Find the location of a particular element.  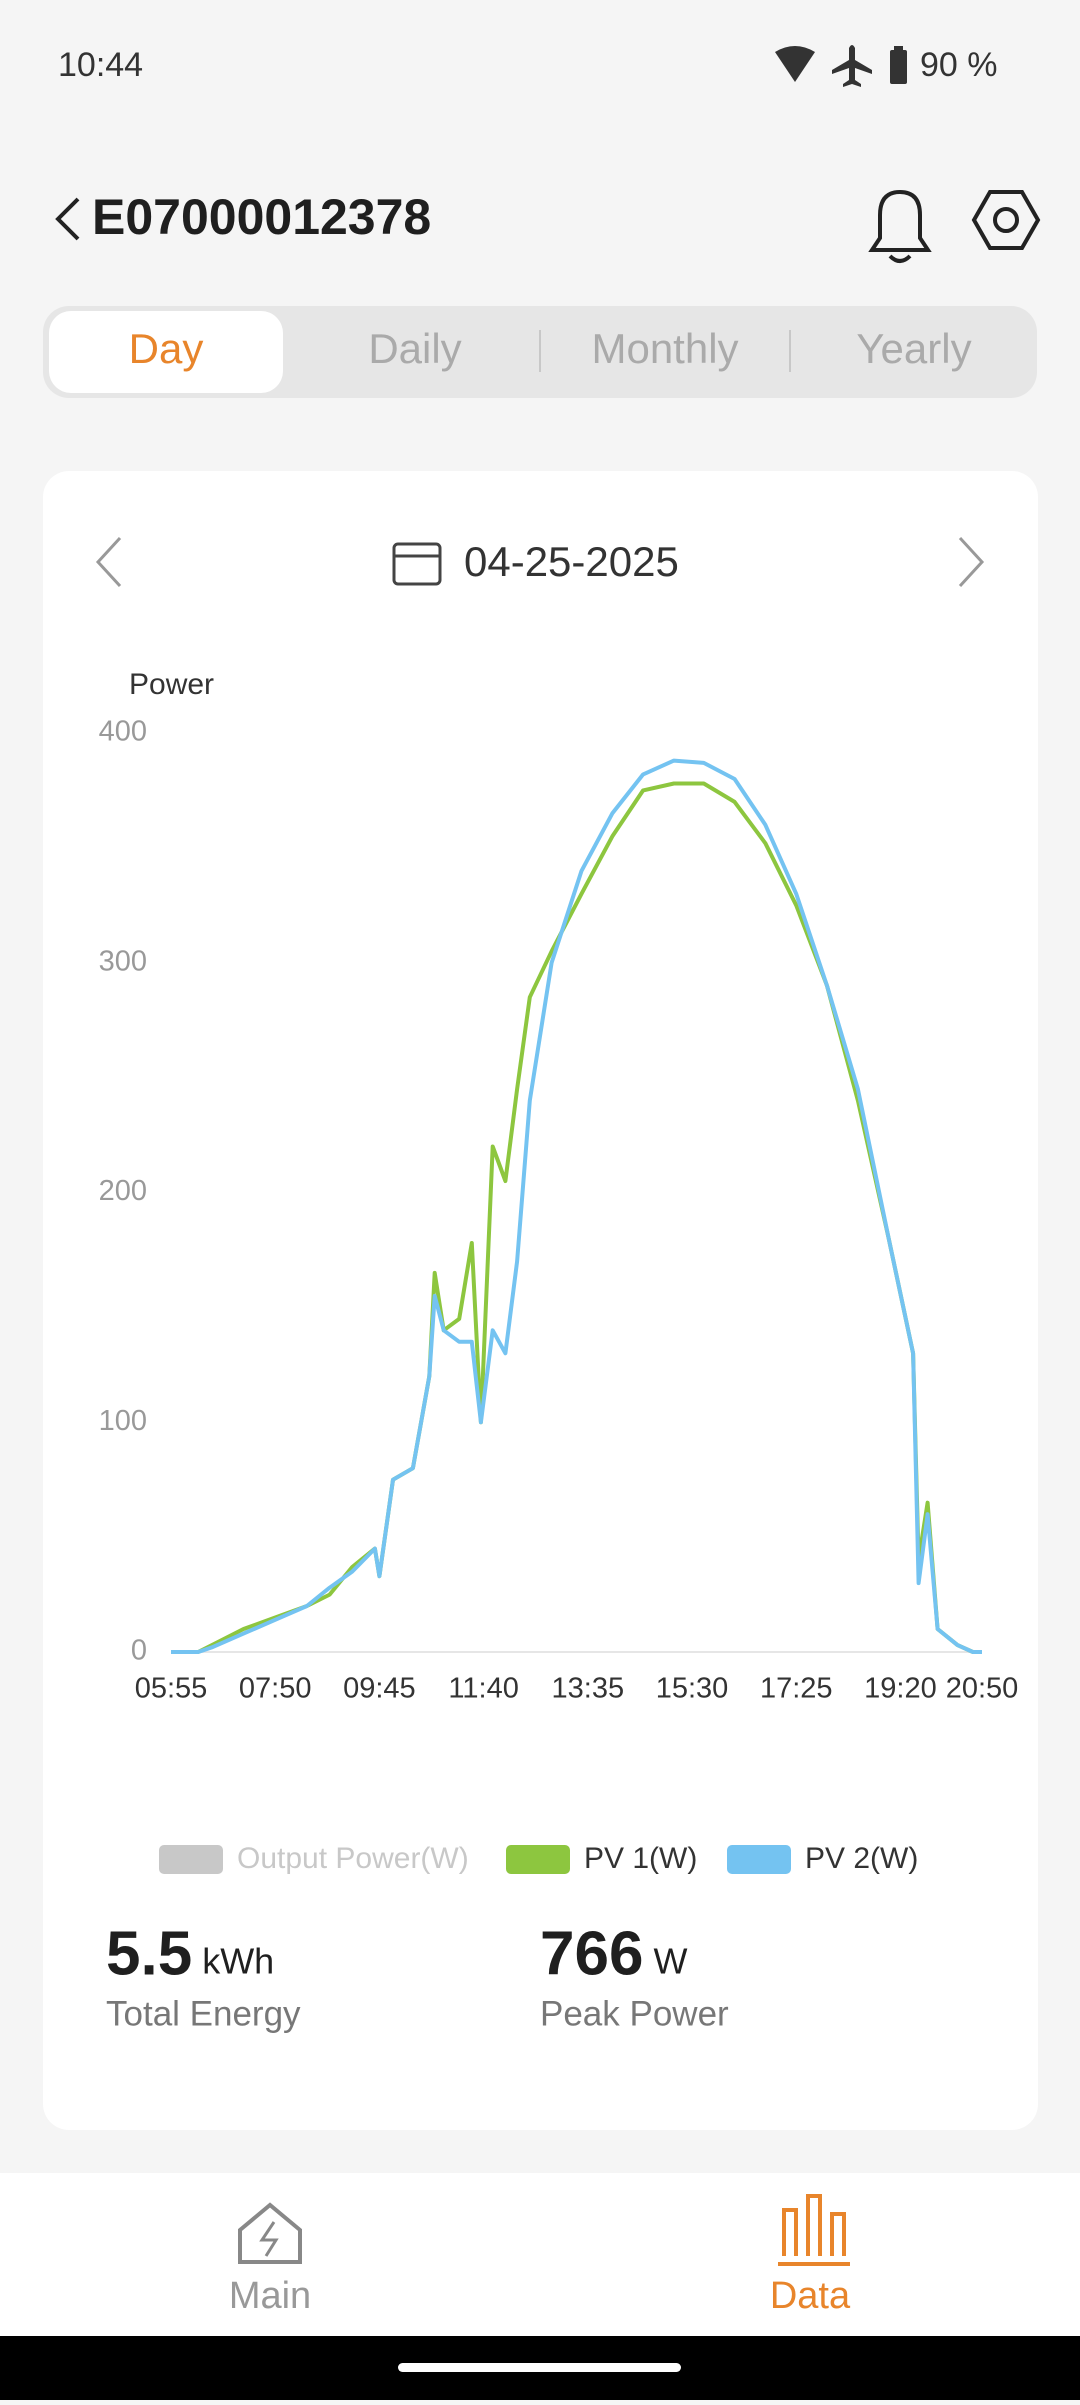

summary-value: 5.5 is located at coordinates (149, 1953).